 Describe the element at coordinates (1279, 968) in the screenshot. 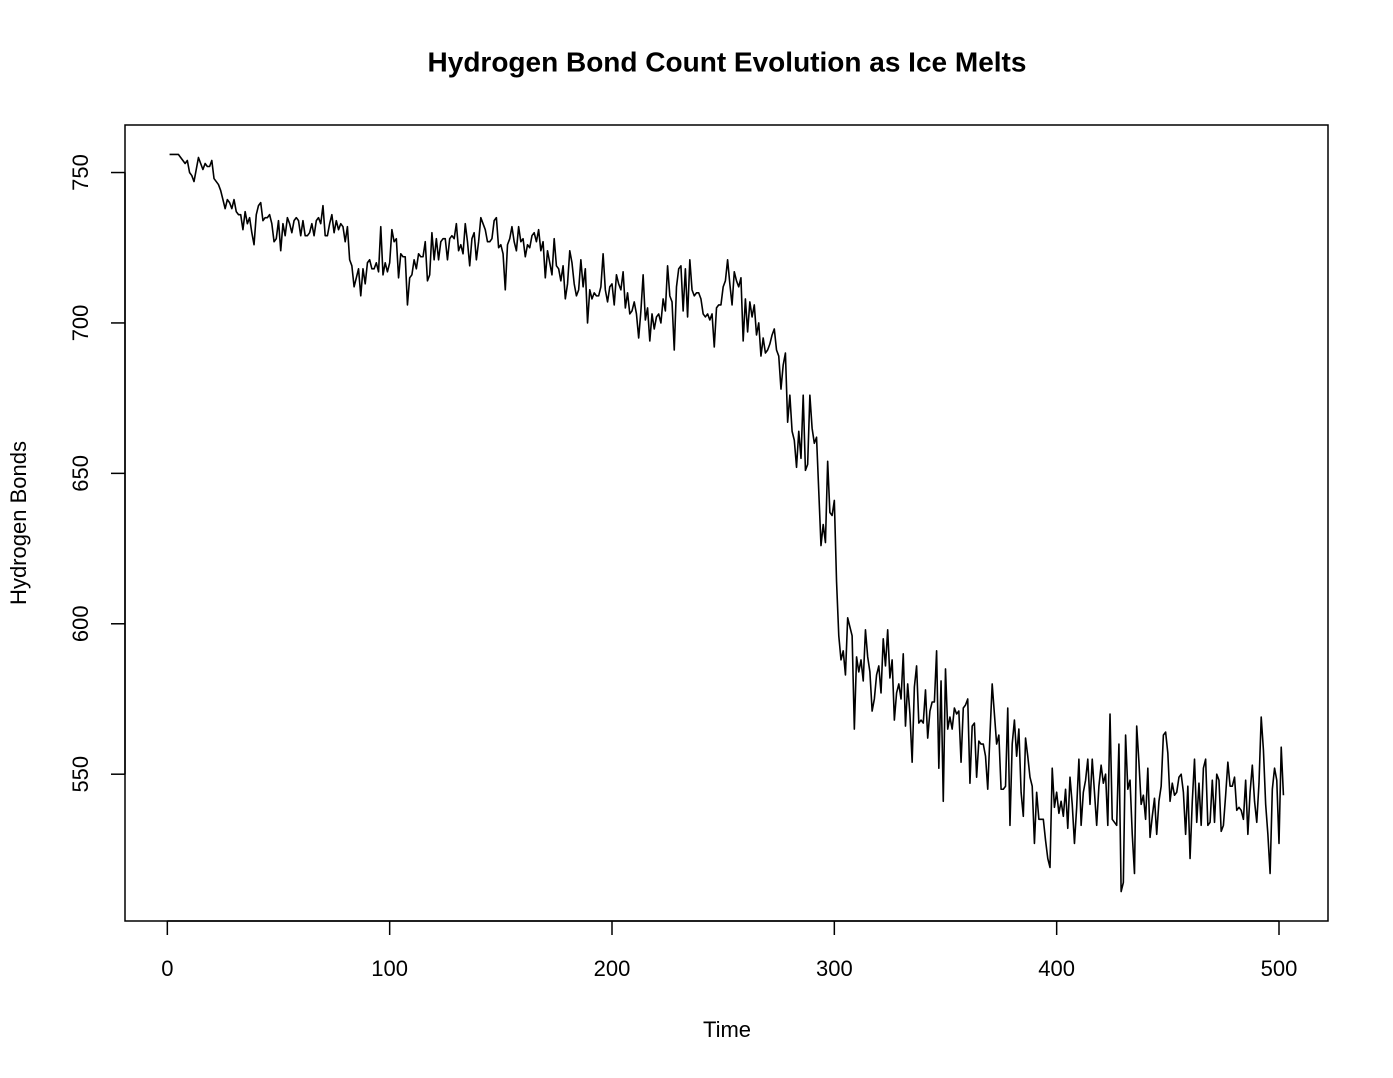

I see `x-tick-label: 500` at that location.